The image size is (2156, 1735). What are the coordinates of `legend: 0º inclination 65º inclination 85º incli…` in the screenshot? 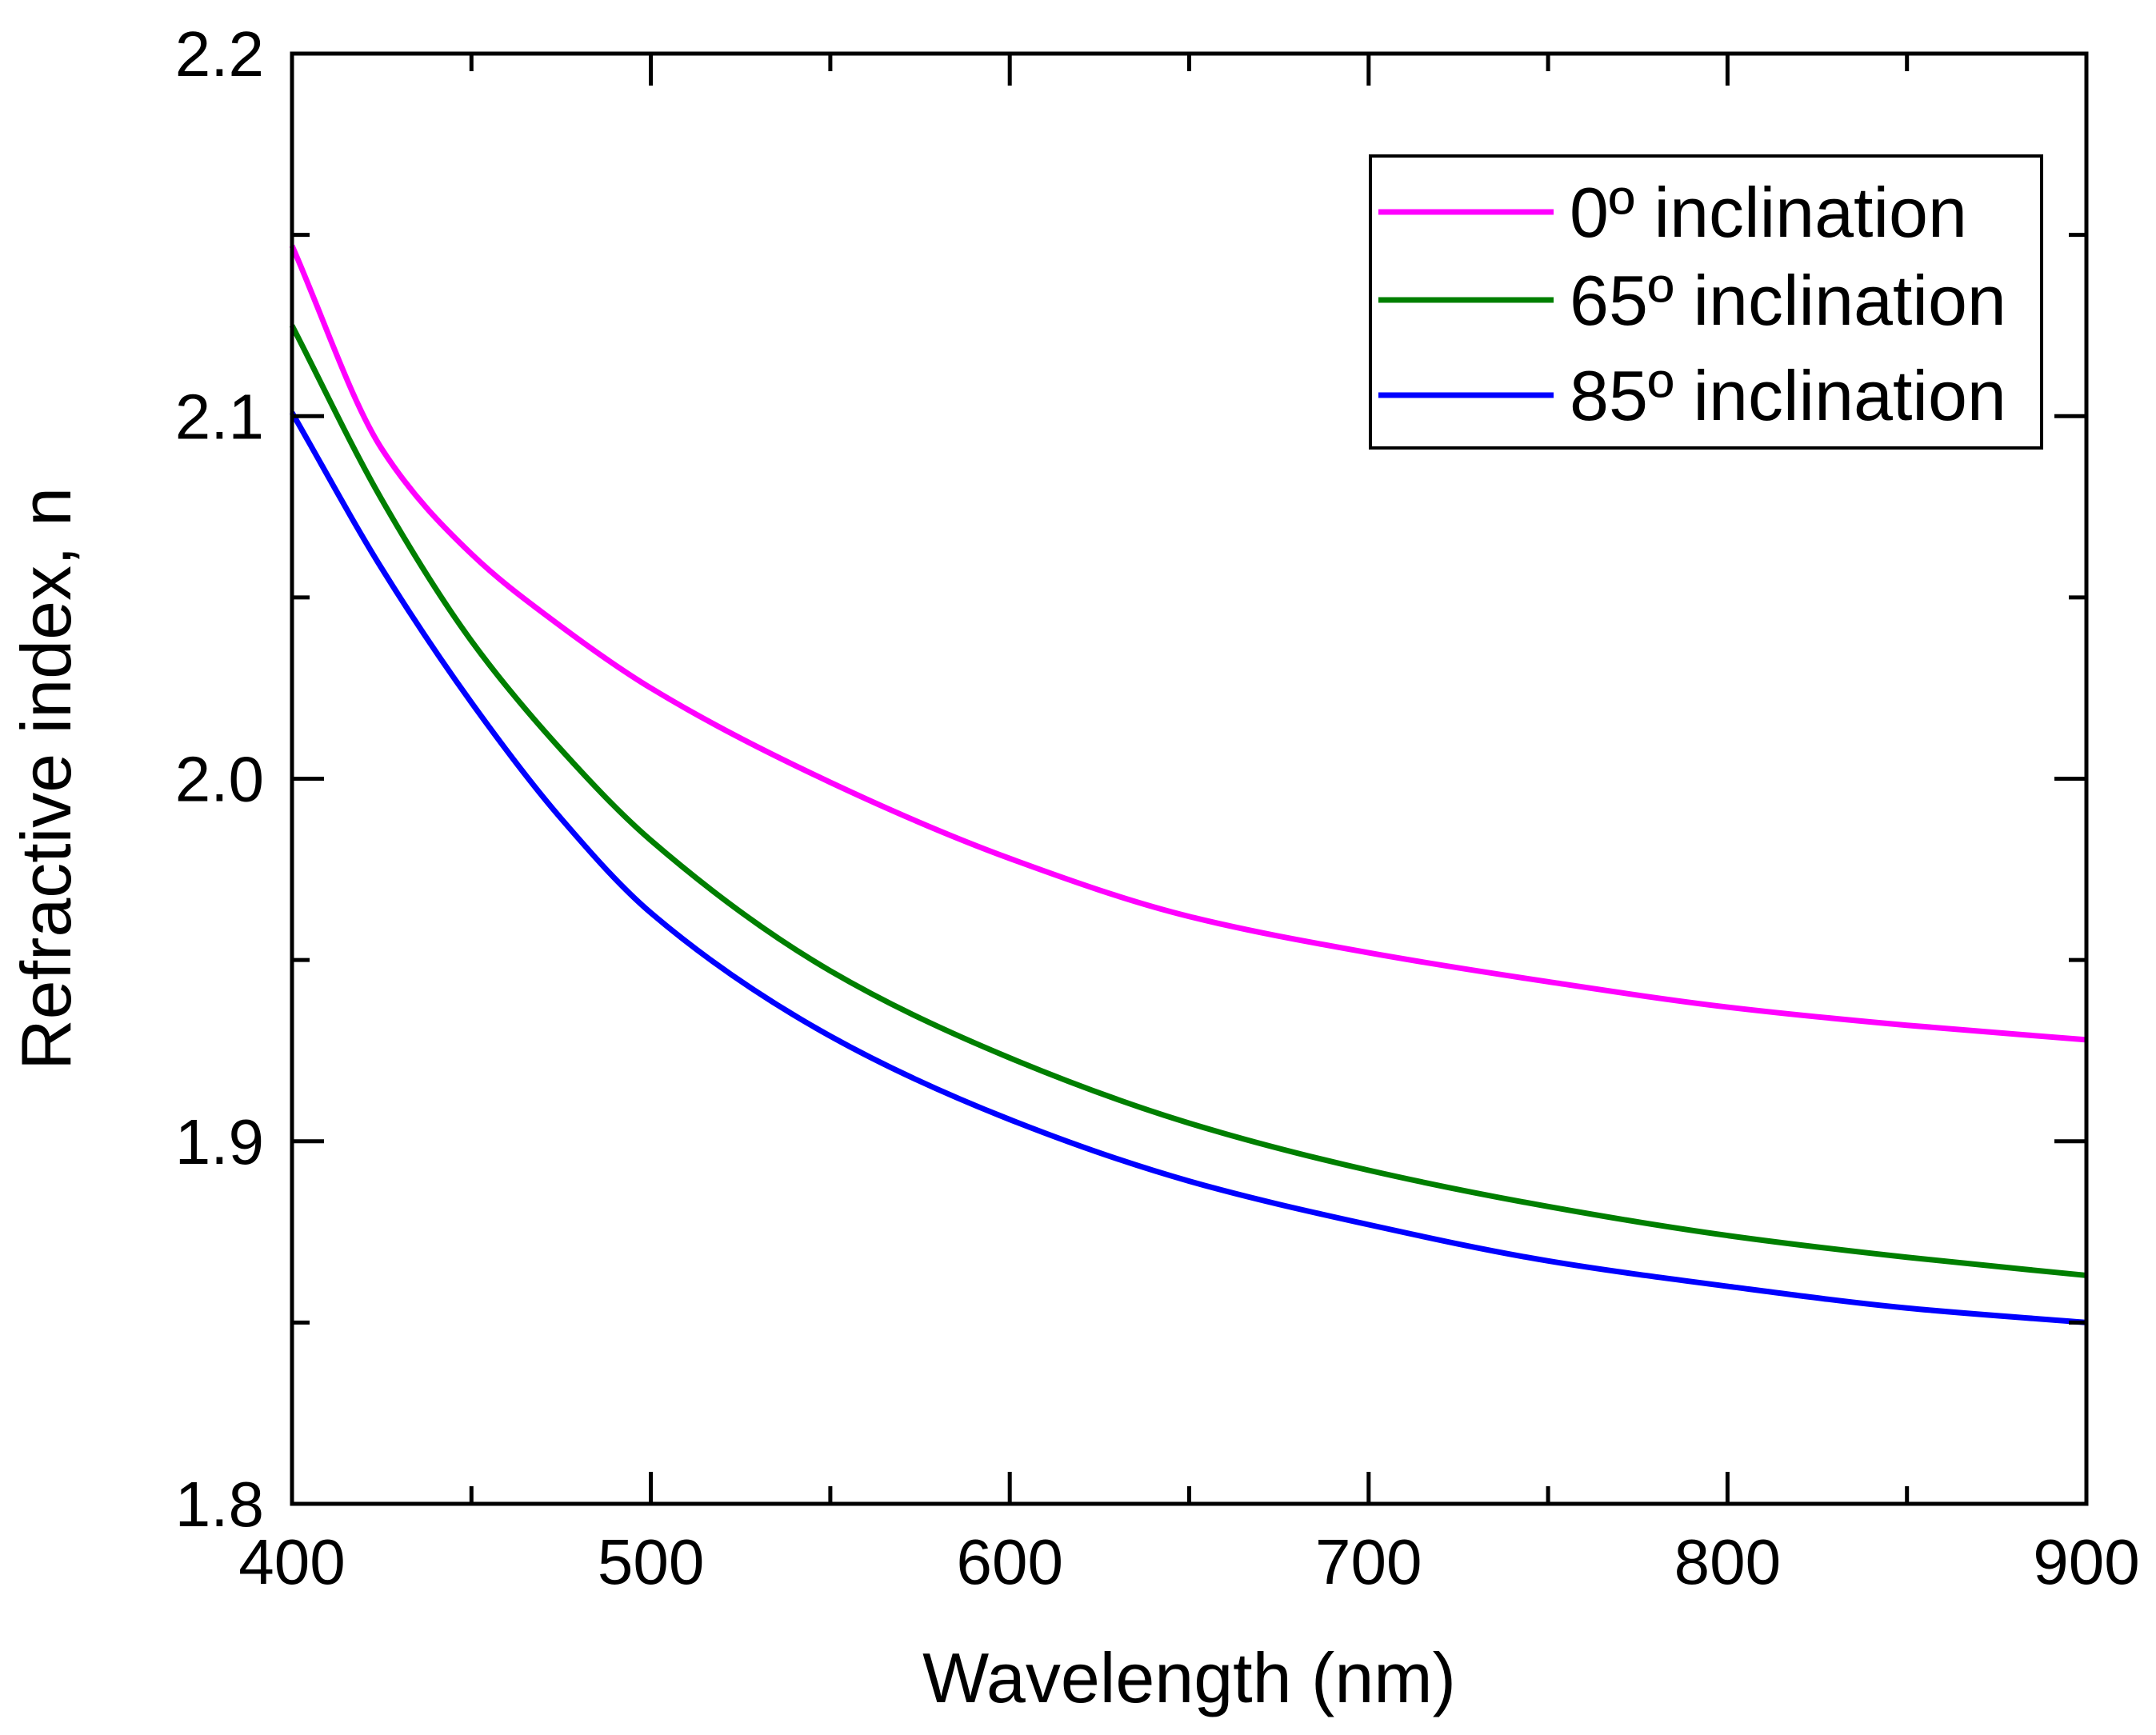 It's located at (1706, 302).